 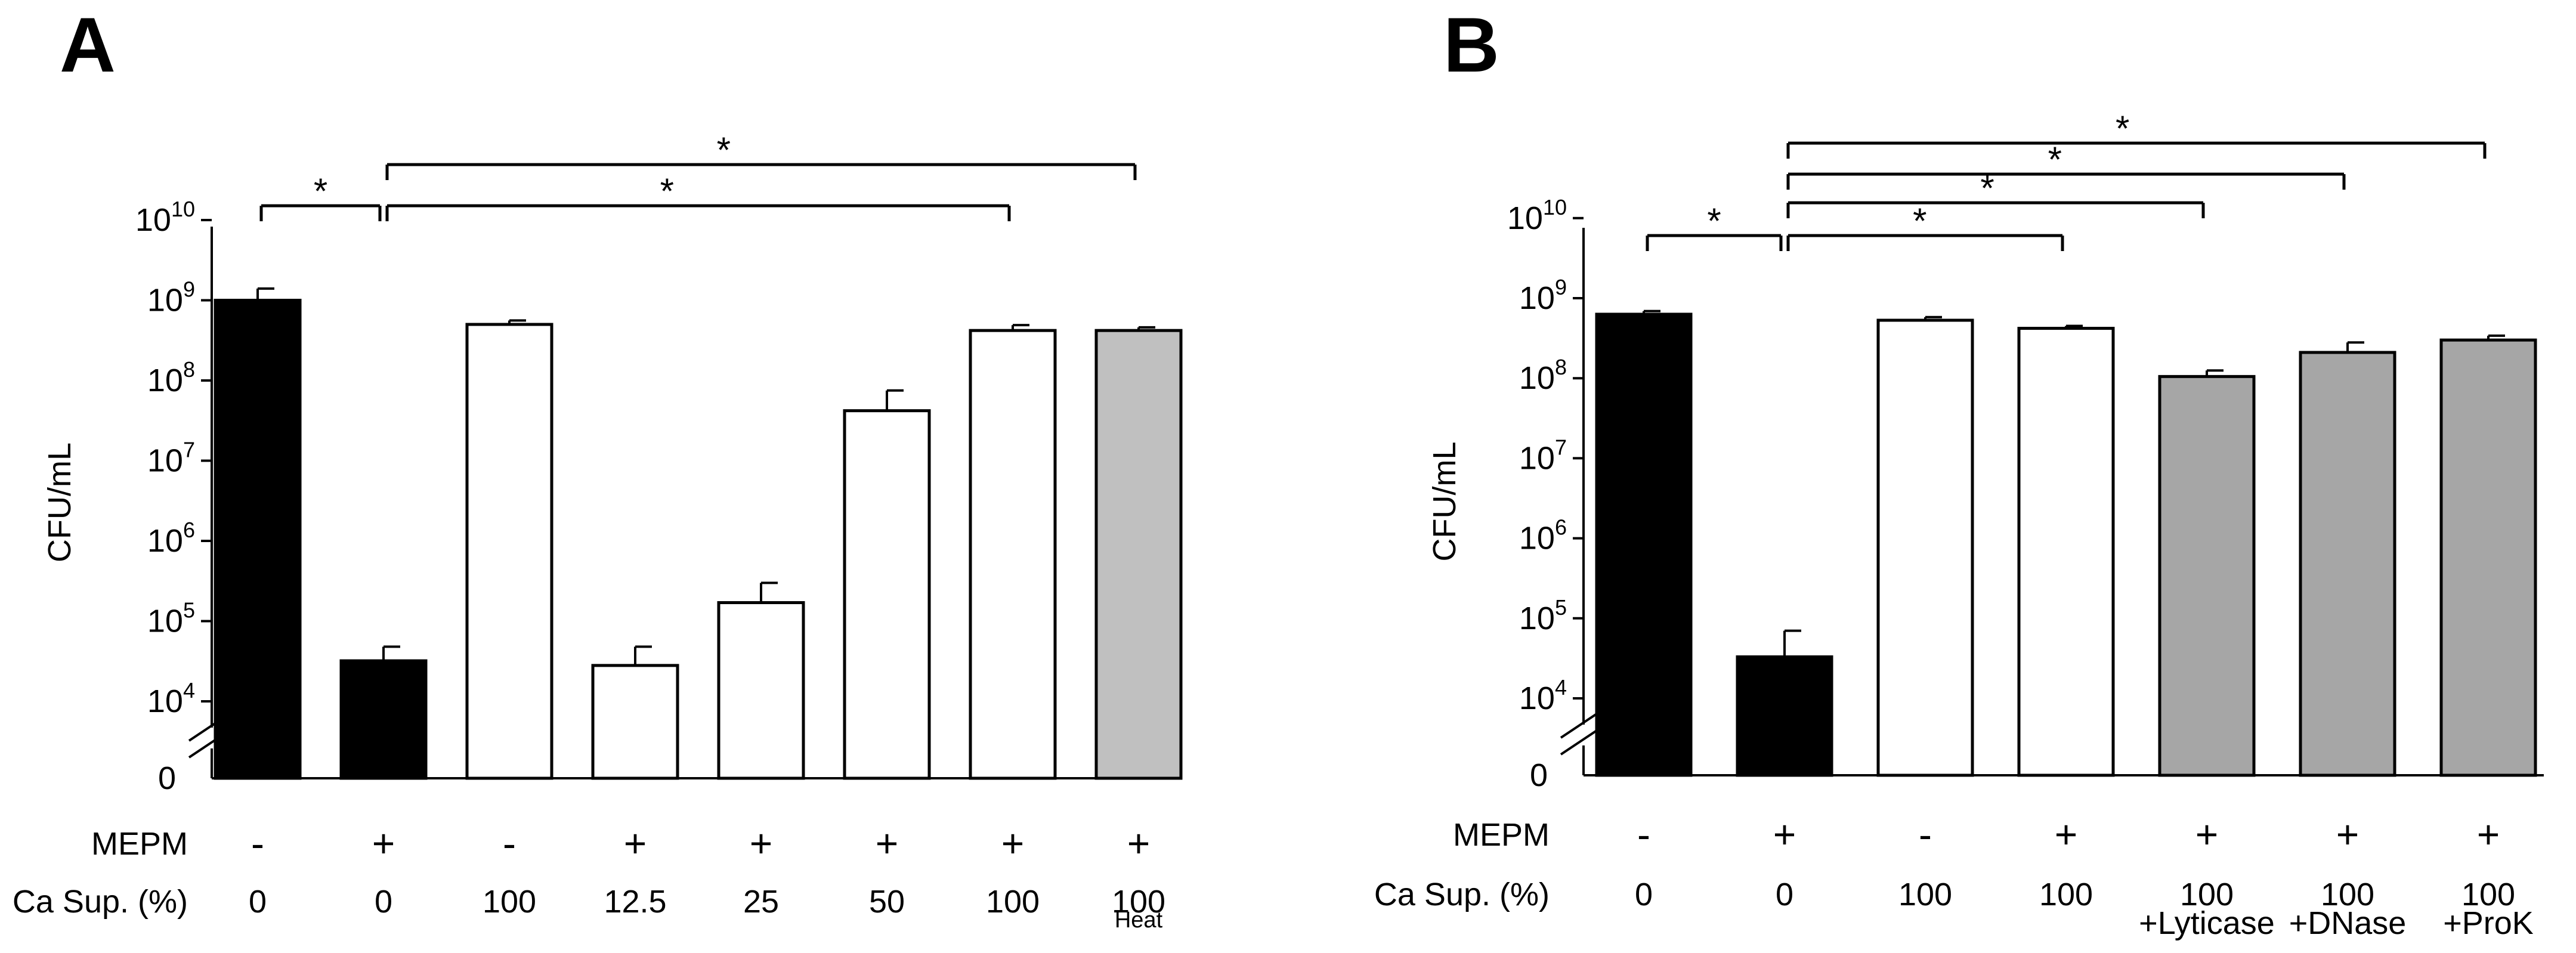 I want to click on ca-sup-value: 12.5, so click(x=635, y=902).